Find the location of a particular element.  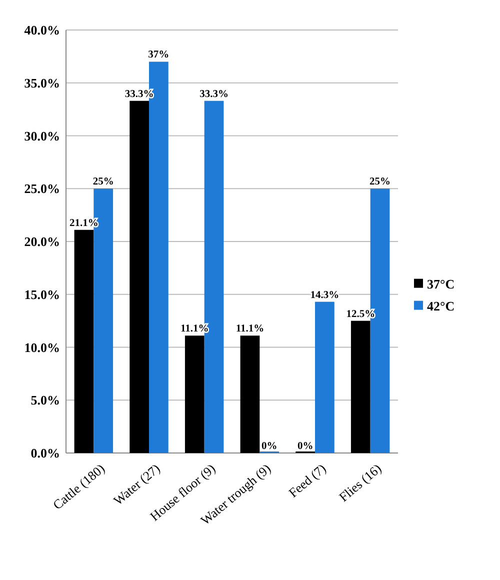

y-tick-label: 25.0% is located at coordinates (42, 188).